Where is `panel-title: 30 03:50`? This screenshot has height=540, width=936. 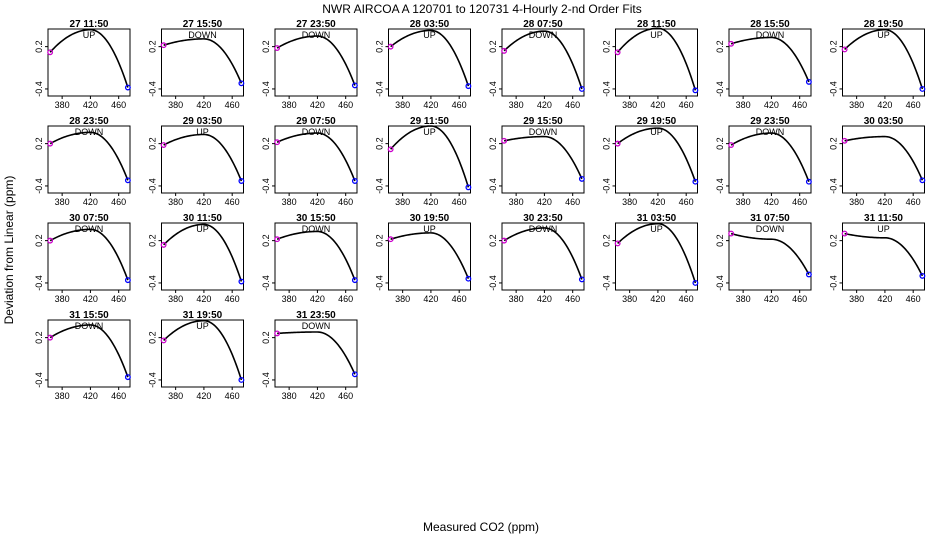
panel-title: 30 03:50 is located at coordinates (884, 121).